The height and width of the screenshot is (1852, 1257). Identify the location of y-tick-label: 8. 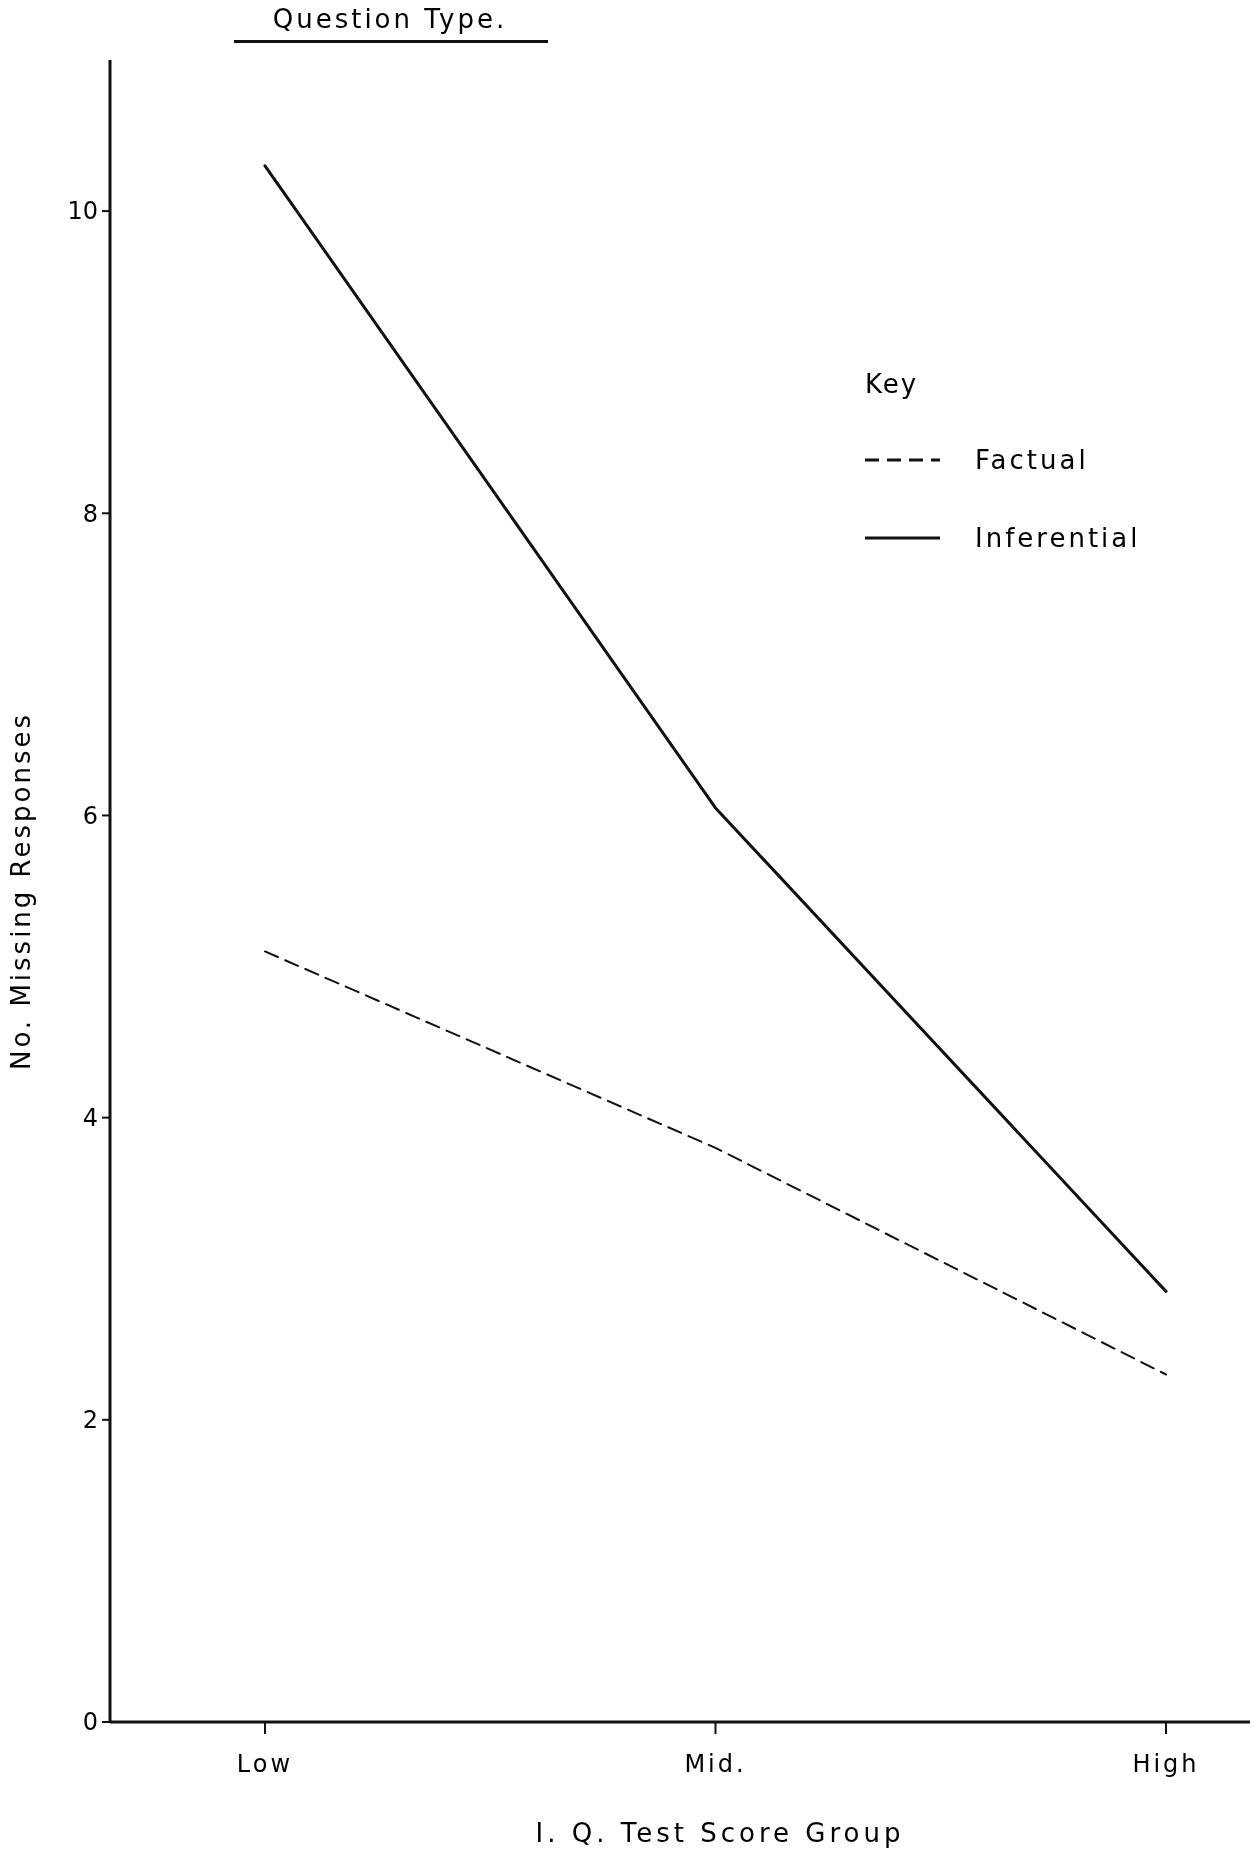
(90, 513).